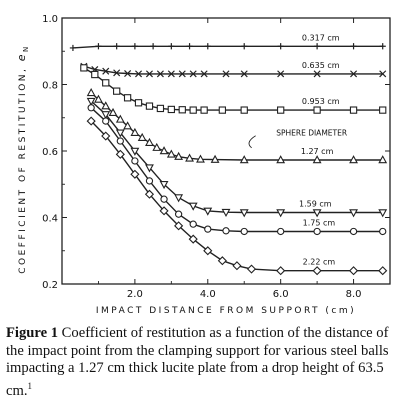 This screenshot has height=409, width=414. What do you see at coordinates (22, 159) in the screenshot?
I see `y-axis-title: COEFFICIENT OF RESTITUTION, eN` at bounding box center [22, 159].